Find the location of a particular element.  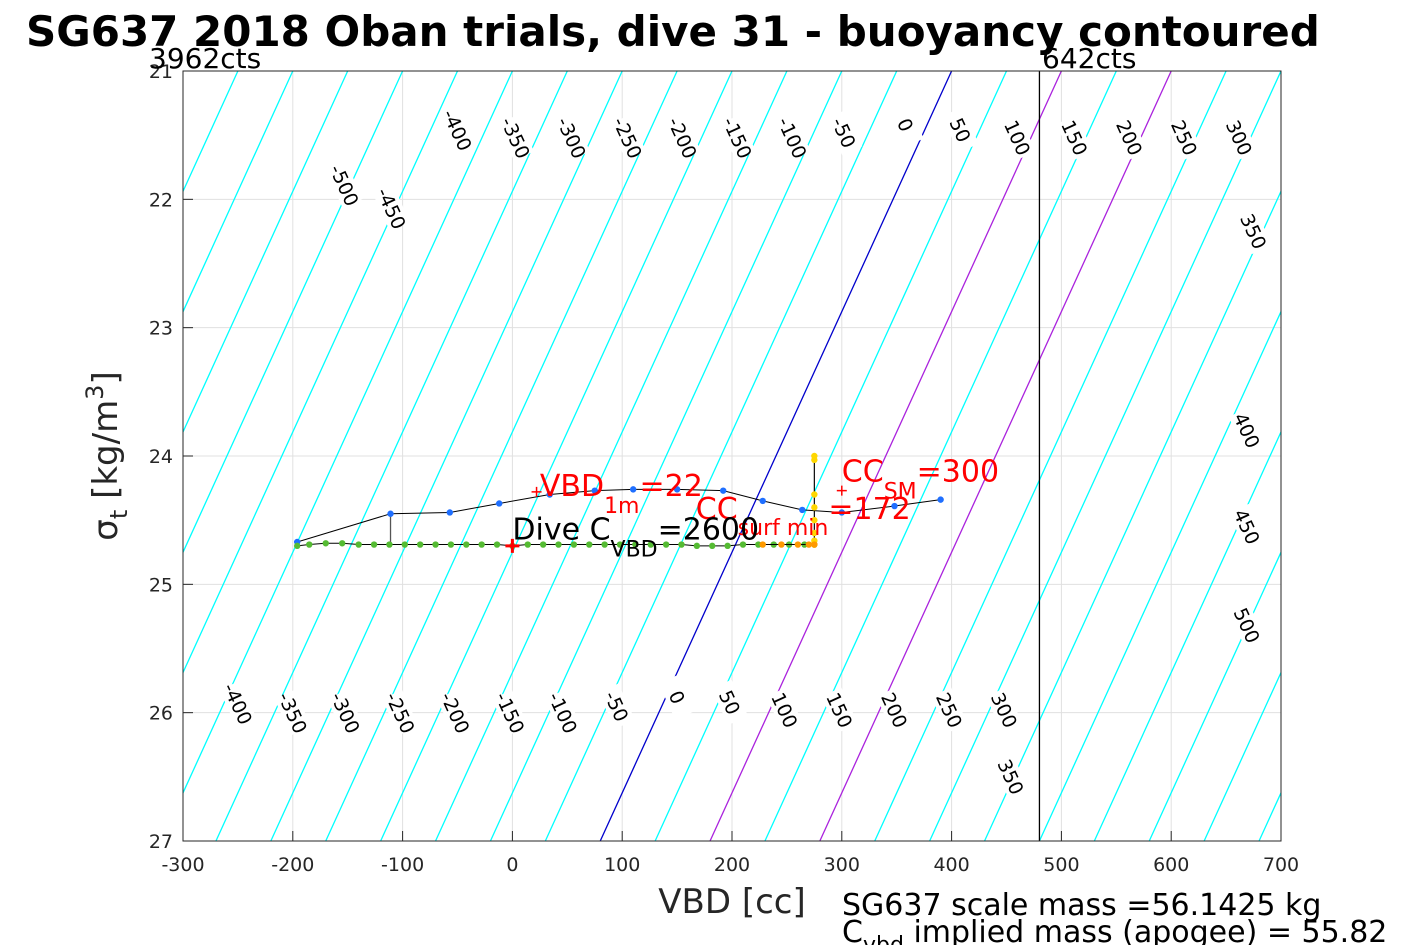

x-axis-label: VBD [cc] is located at coordinates (732, 902).